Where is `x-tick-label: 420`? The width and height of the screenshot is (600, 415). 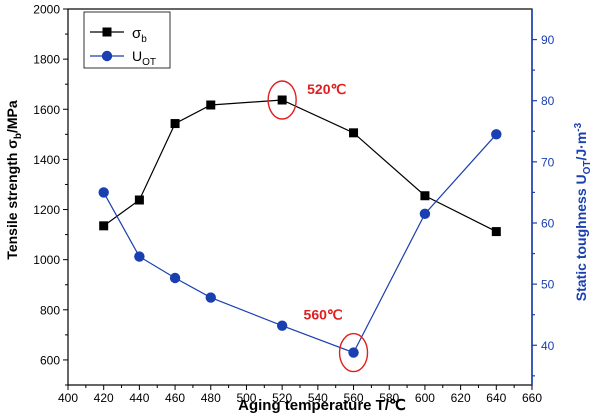
x-tick-label: 420 is located at coordinates (104, 398).